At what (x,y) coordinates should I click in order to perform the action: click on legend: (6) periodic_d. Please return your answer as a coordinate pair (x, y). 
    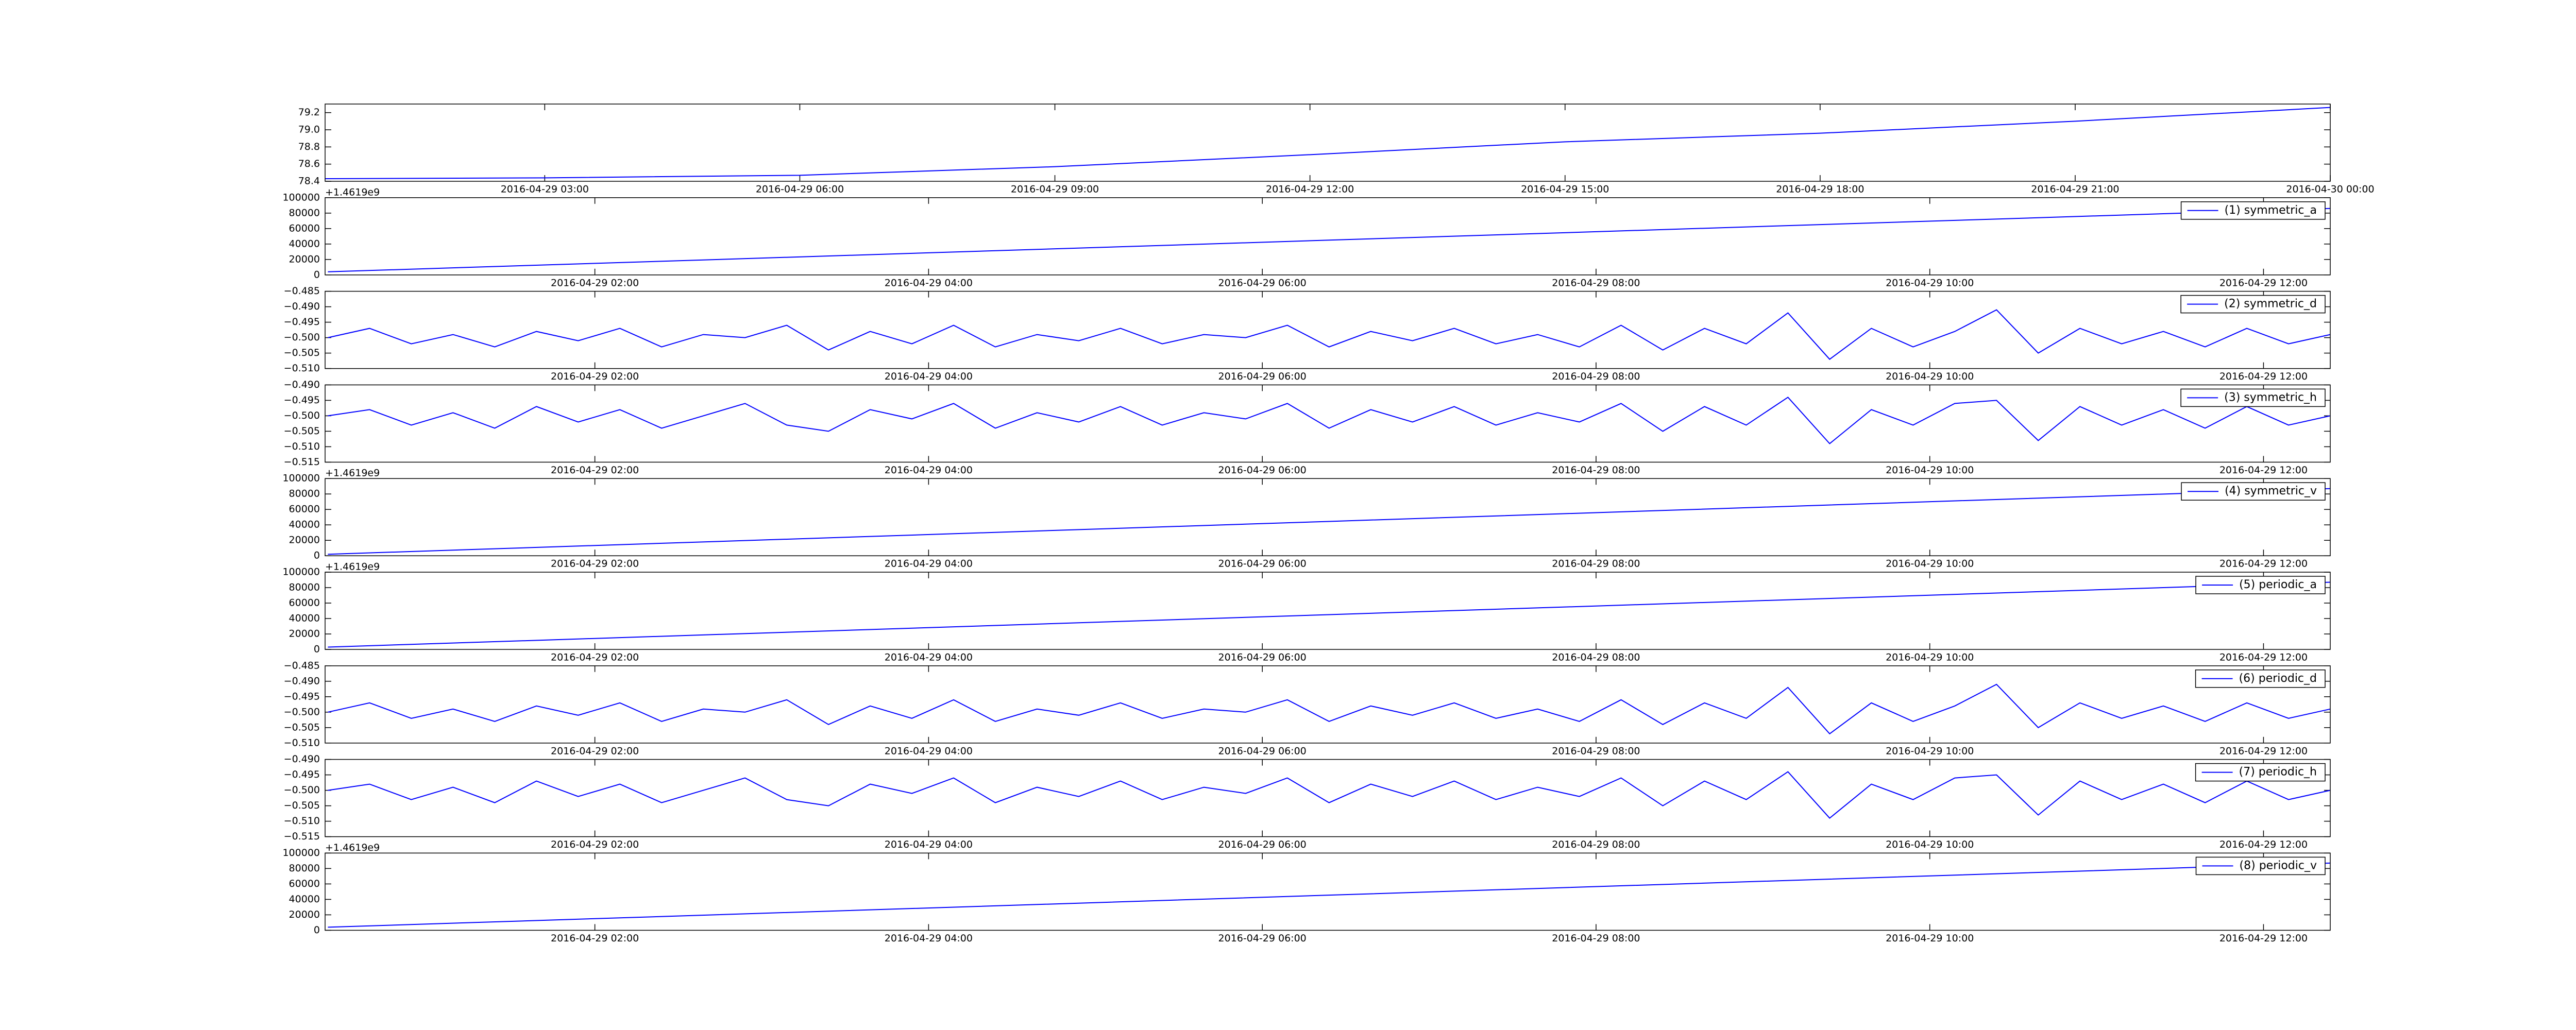
    Looking at the image, I should click on (2260, 679).